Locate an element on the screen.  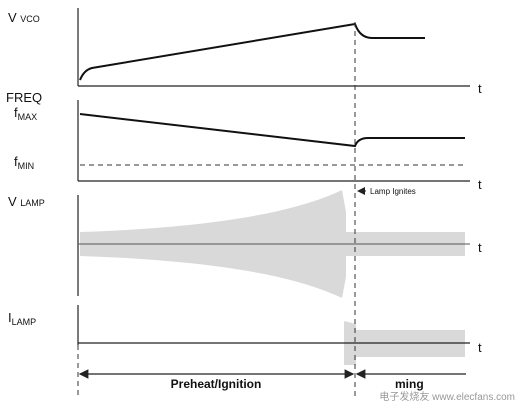
panel-label: ILAMP is located at coordinates (22, 318).